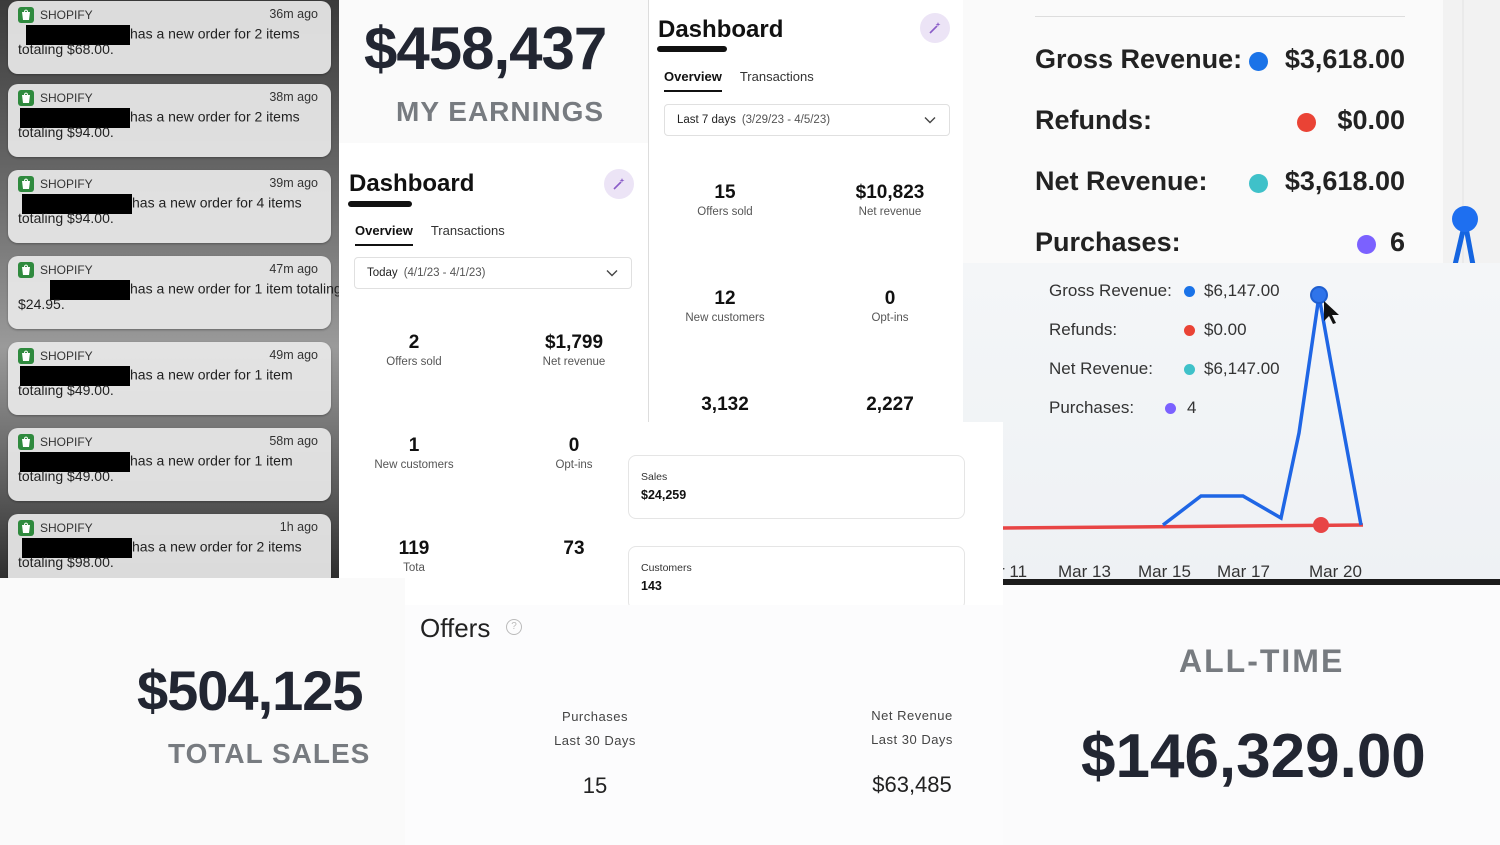 This screenshot has width=1500, height=845. Describe the element at coordinates (412, 183) in the screenshot. I see `page-title: Dashboard` at that location.